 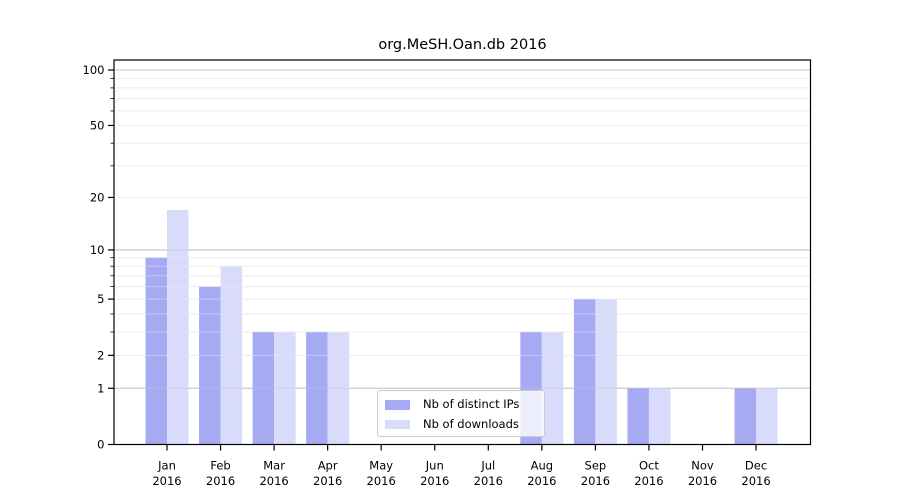 I want to click on bar-downloads-aug, so click(x=552, y=388).